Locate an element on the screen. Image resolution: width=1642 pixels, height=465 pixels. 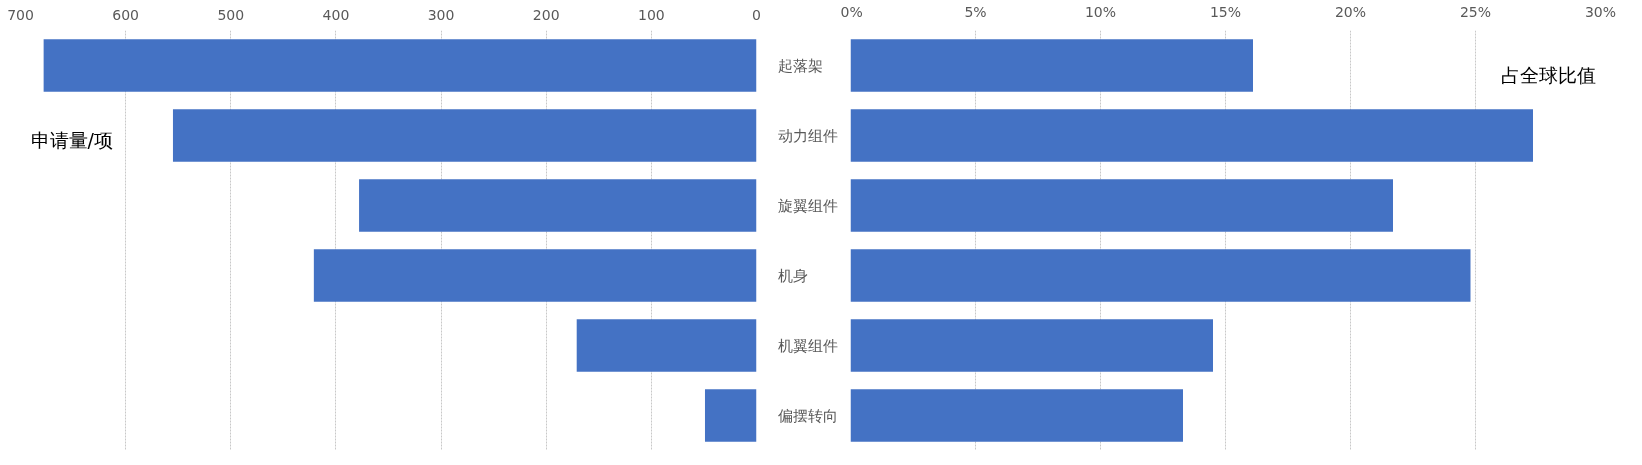
x-tick-label: 300 is located at coordinates (441, 14).